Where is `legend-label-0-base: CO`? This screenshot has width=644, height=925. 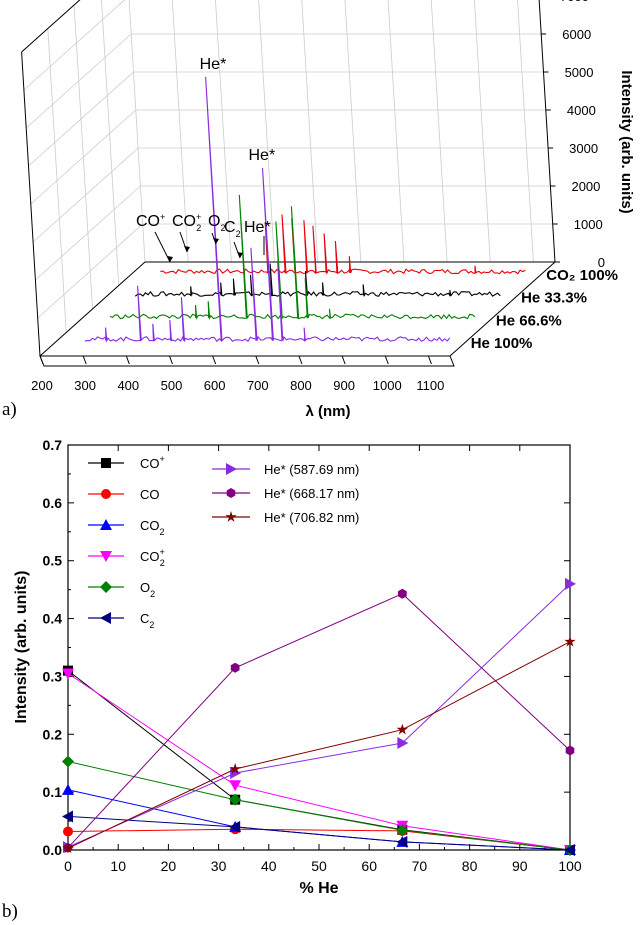
legend-label-0-base: CO is located at coordinates (150, 463).